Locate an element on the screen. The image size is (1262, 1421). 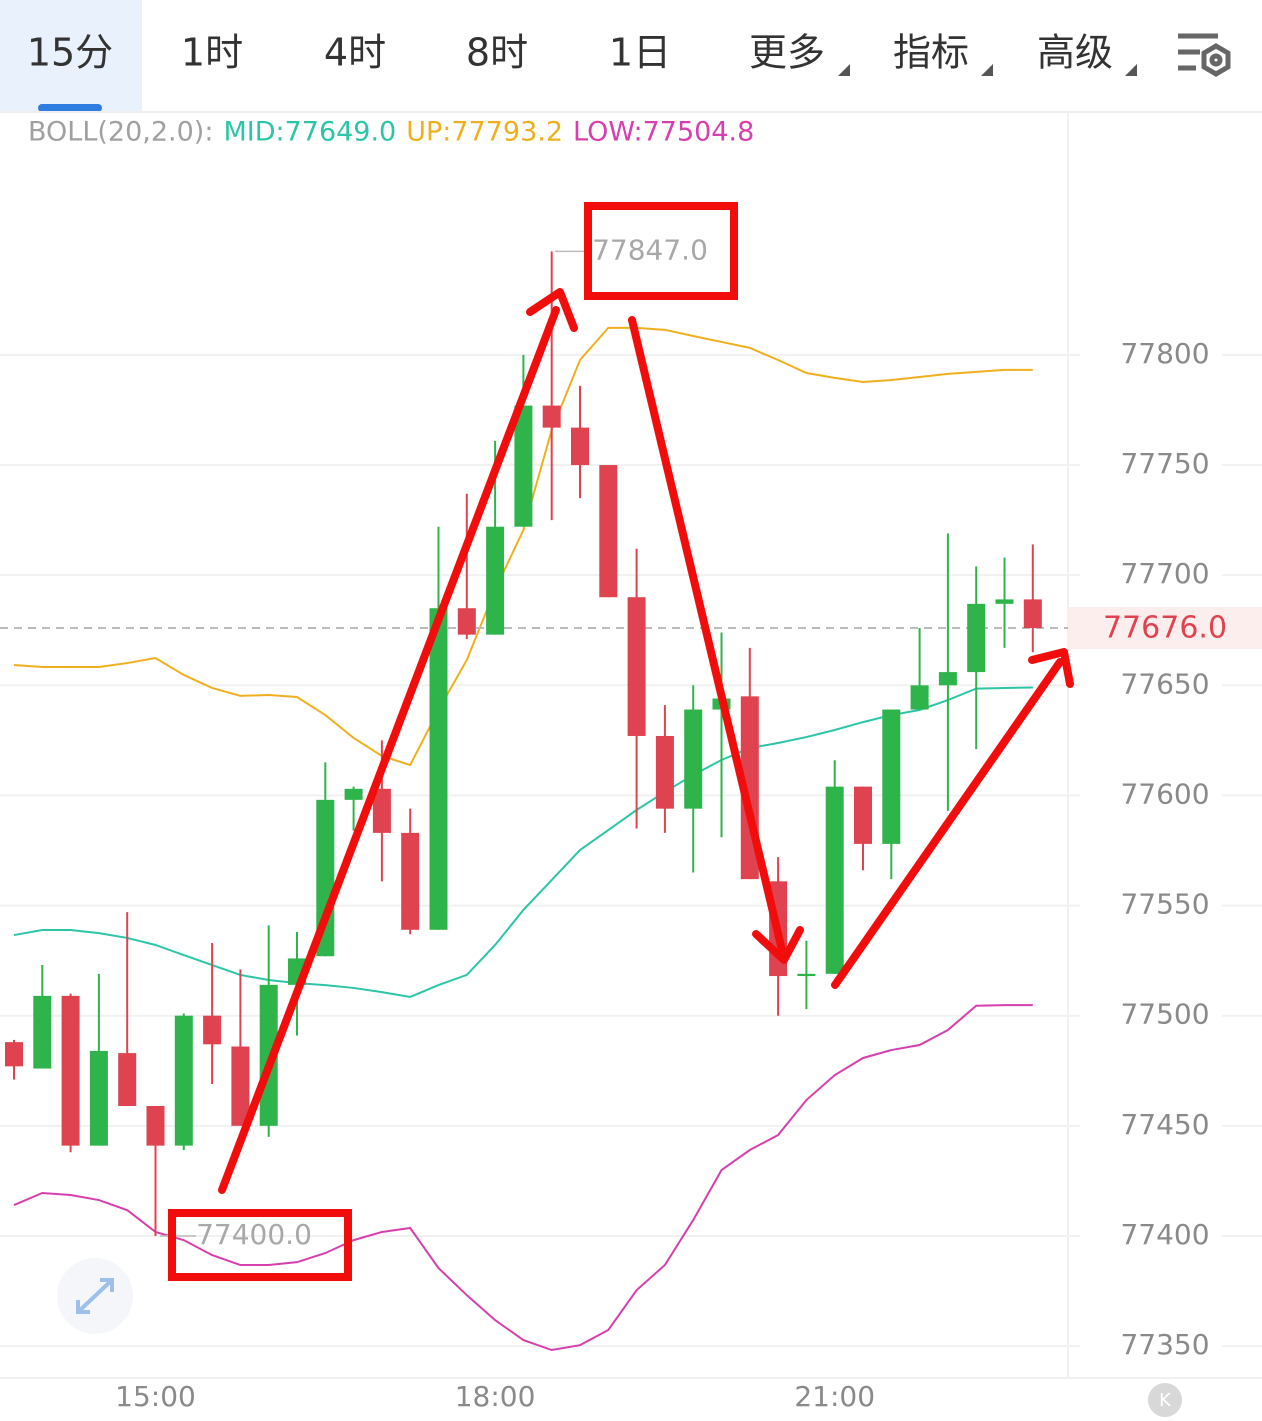
active-tab-underline is located at coordinates (70, 108).